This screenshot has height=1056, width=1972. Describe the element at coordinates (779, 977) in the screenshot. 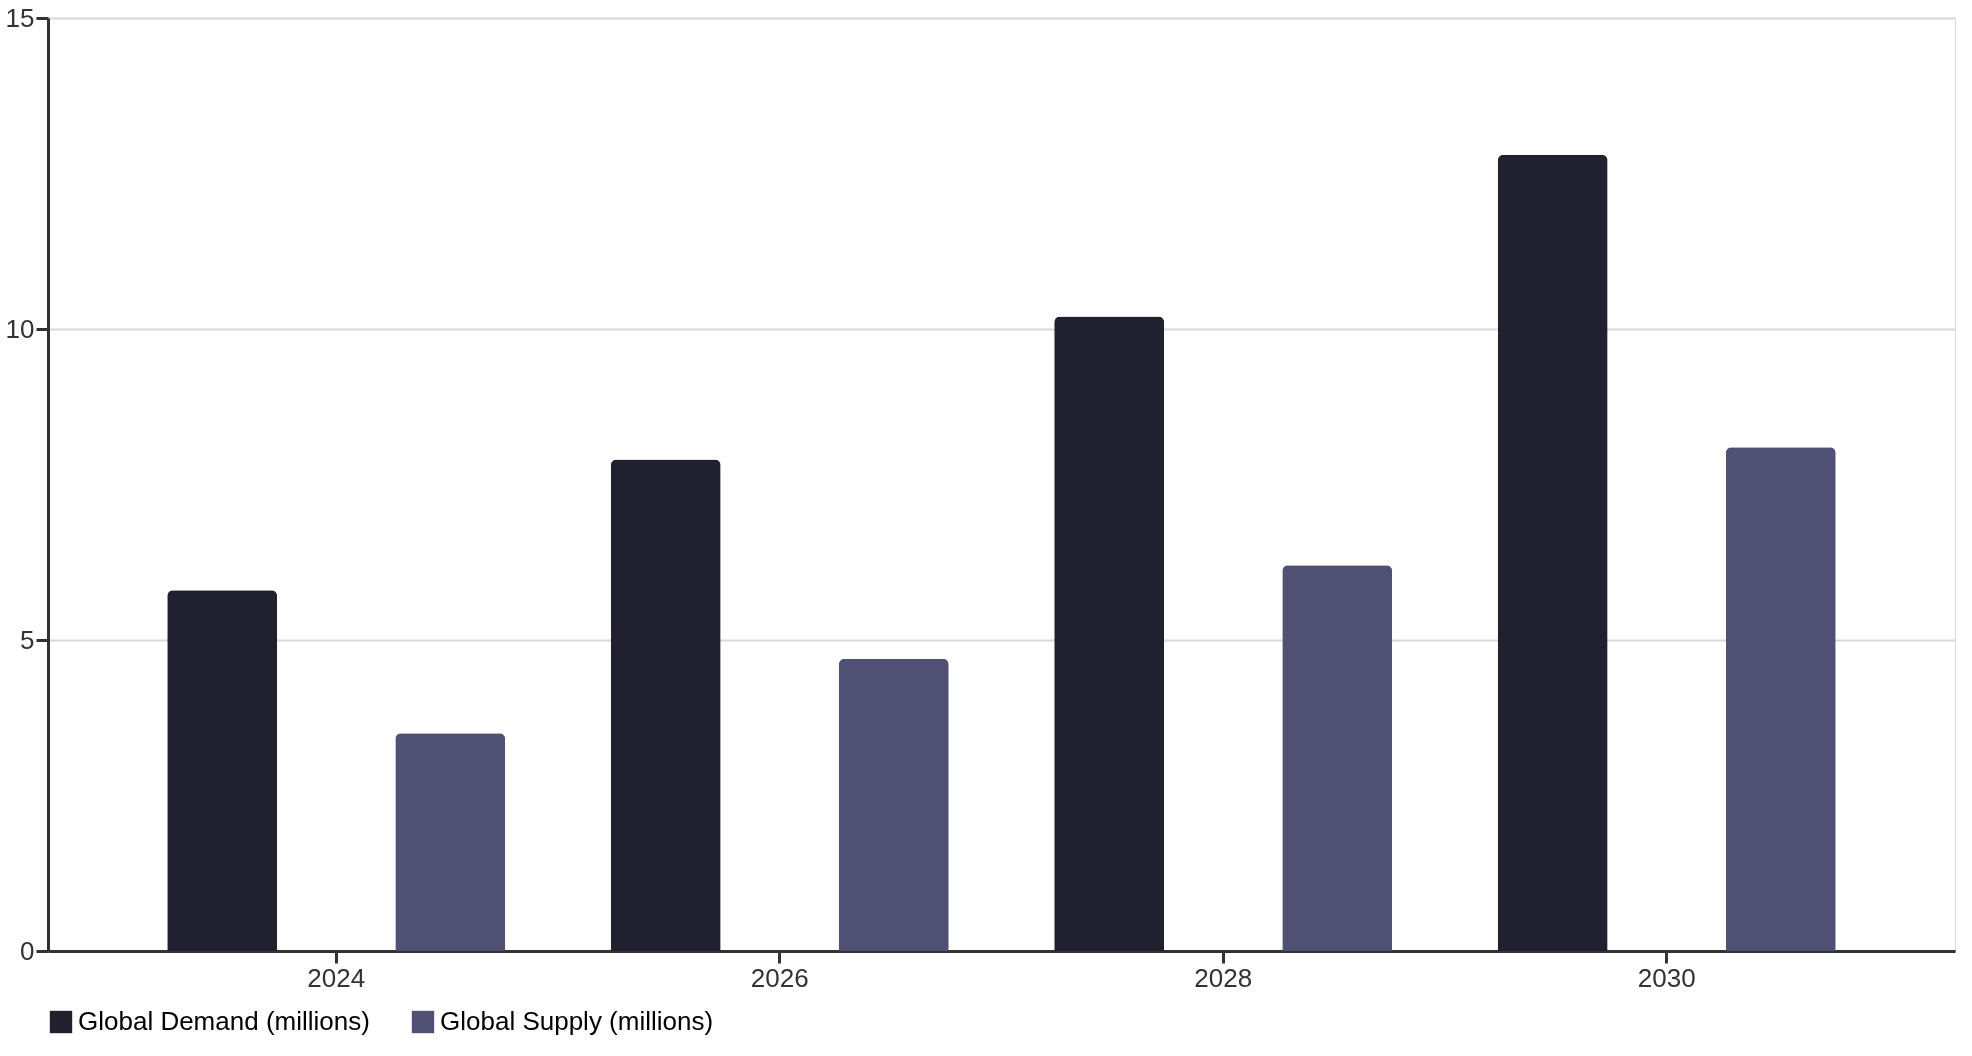

I see `x-tick-label: 2026` at that location.